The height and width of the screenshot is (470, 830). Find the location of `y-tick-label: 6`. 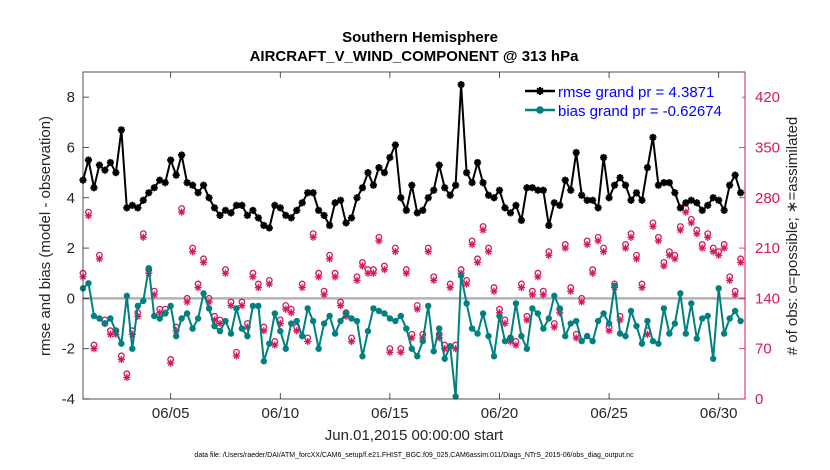

y-tick-label: 6 is located at coordinates (71, 147).